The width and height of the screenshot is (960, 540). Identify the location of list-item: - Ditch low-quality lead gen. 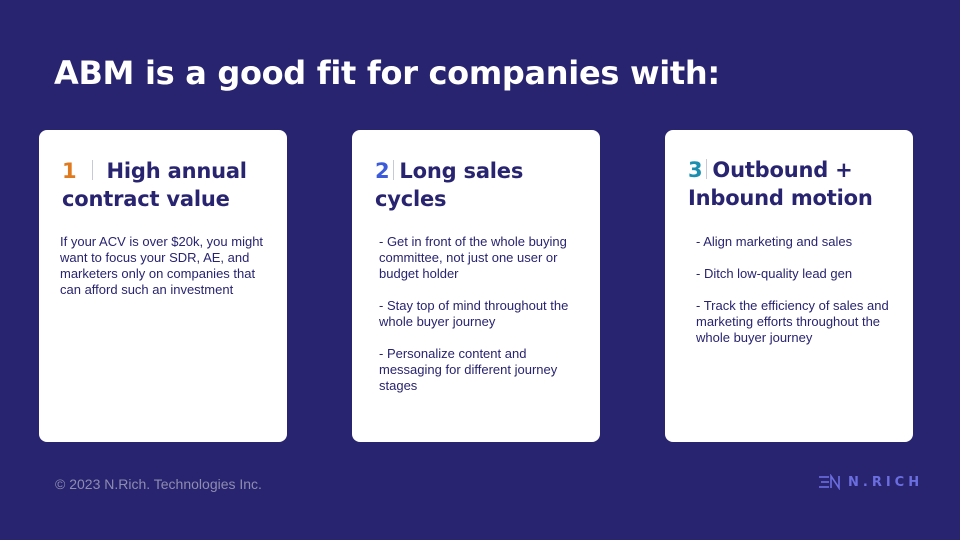
(774, 273).